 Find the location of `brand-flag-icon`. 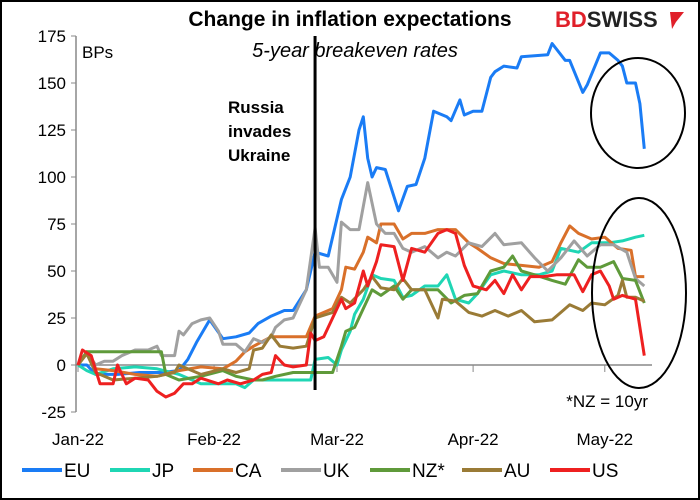

brand-flag-icon is located at coordinates (677, 20).